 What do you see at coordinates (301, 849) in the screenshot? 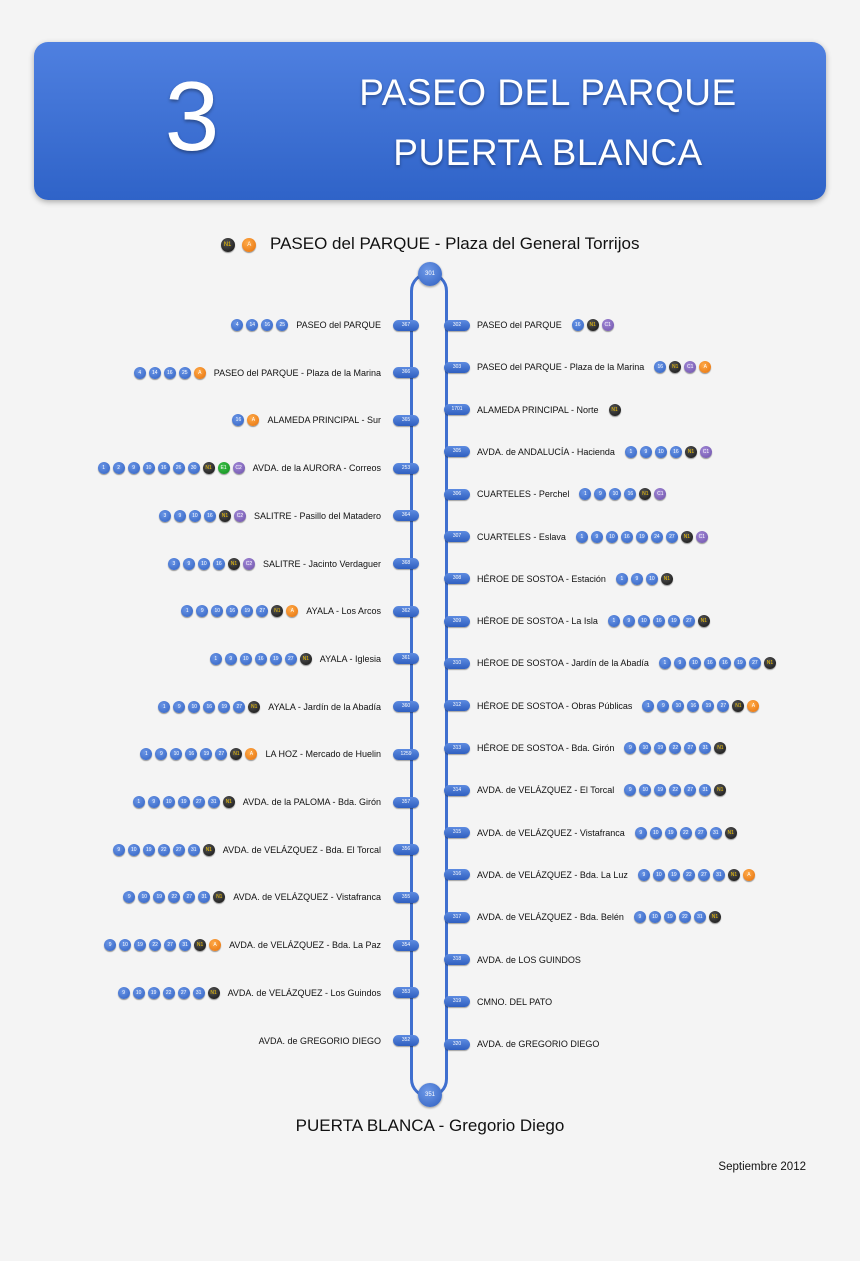
I see `stop-name: AVDA. de VELÁZQUEZ - Bda. El Torcal` at bounding box center [301, 849].